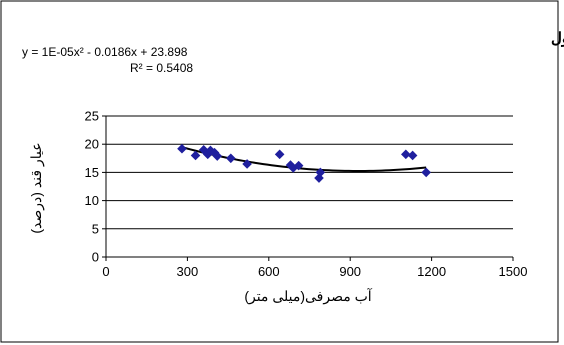 This screenshot has height=345, width=564. I want to click on y-tick-label: 25, so click(92, 116).